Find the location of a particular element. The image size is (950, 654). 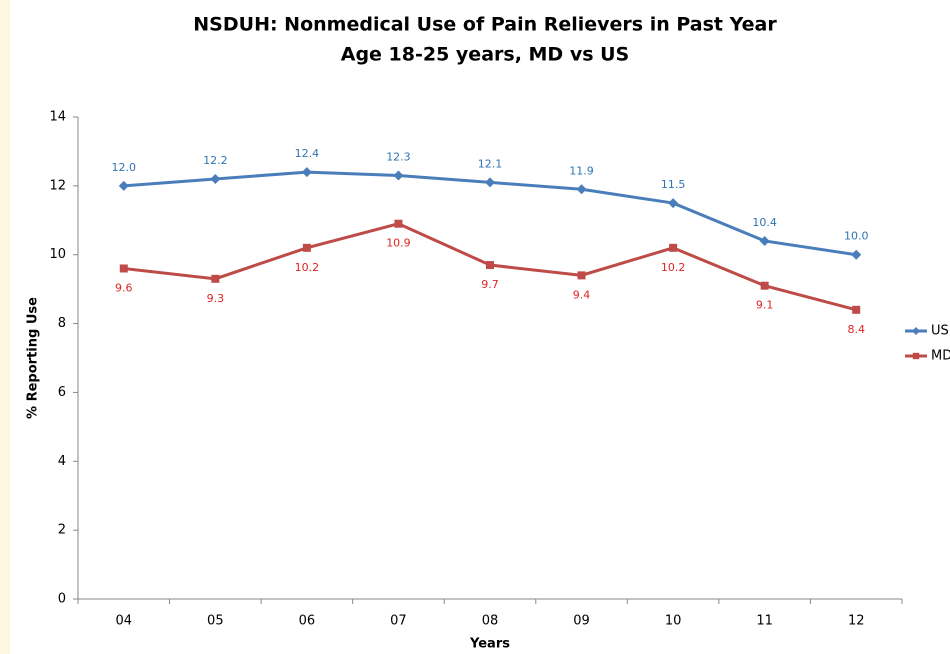

data-label: 12.4 is located at coordinates (307, 153).